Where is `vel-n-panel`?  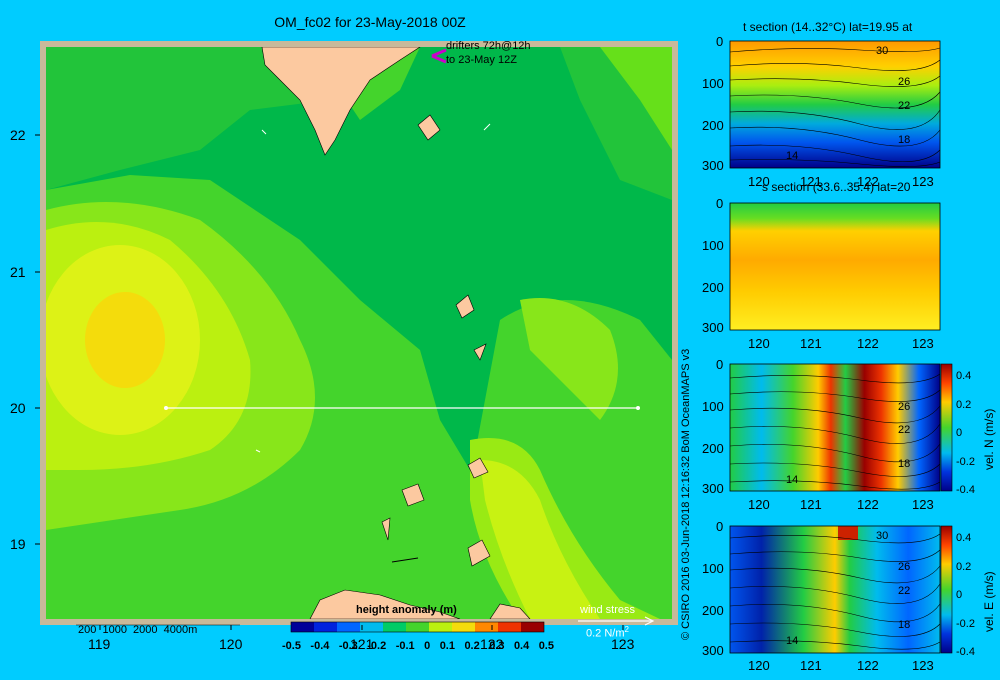 vel-n-panel is located at coordinates (841, 427).